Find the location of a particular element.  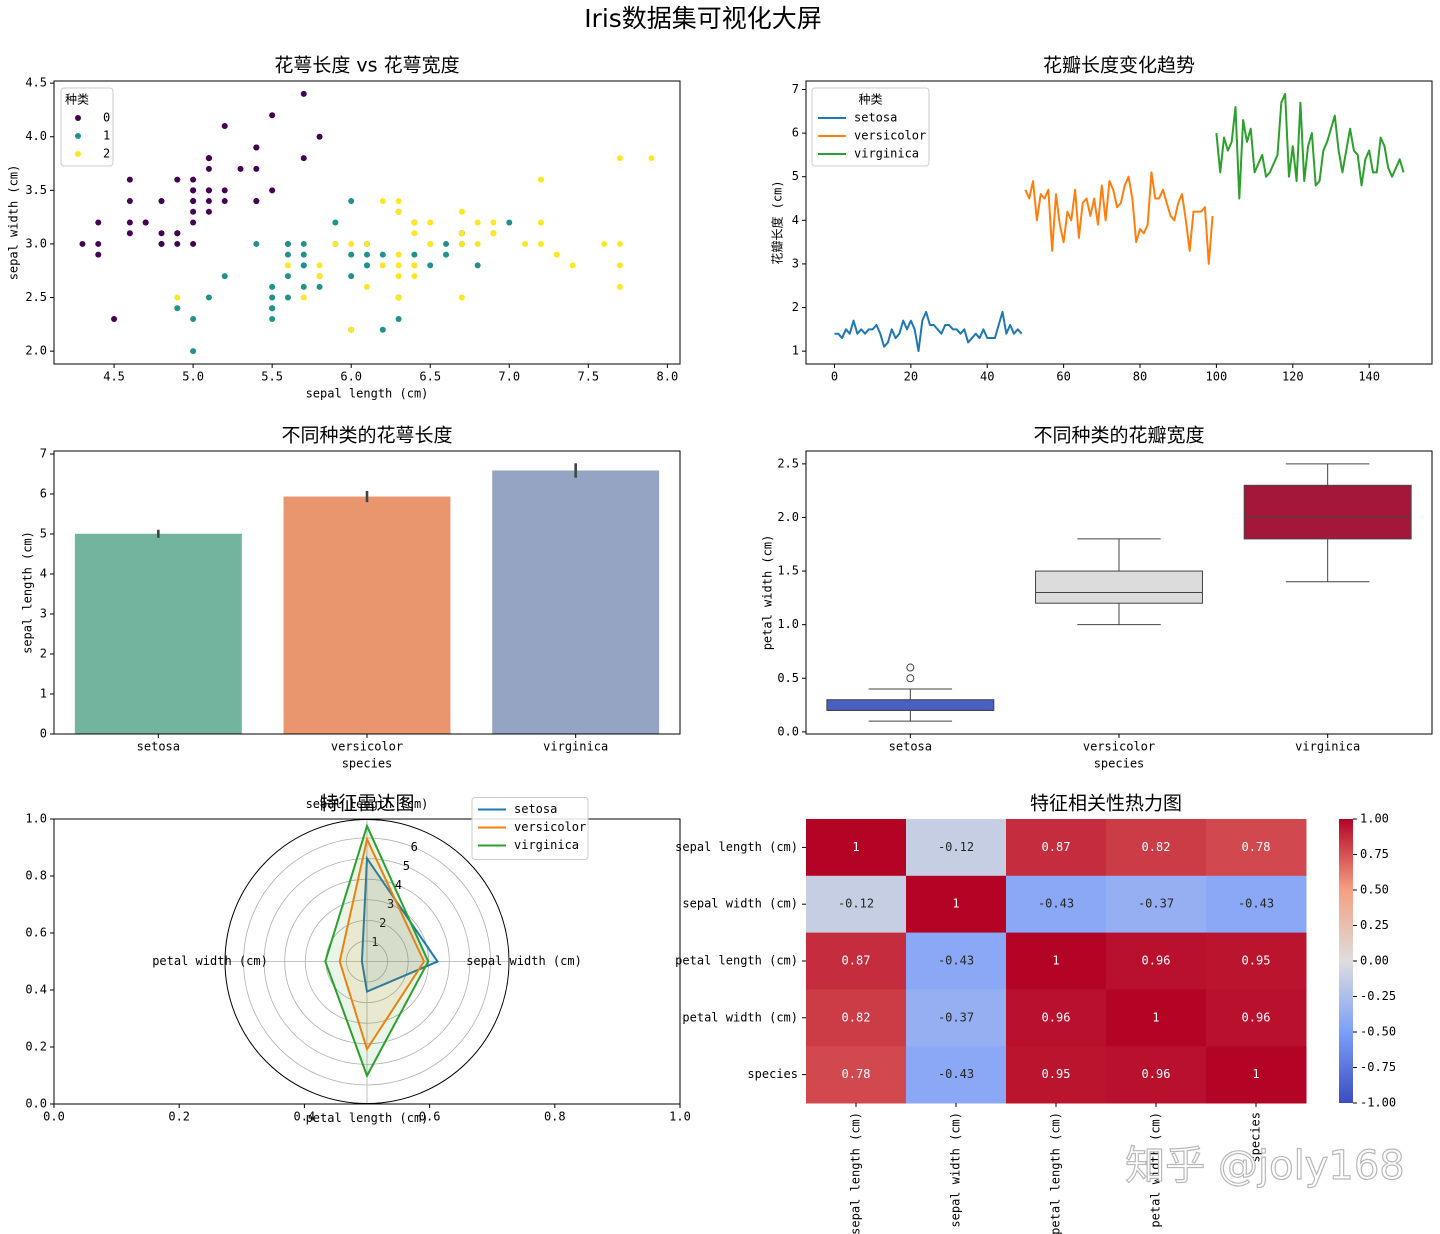

legend-box is located at coordinates (87, 127).